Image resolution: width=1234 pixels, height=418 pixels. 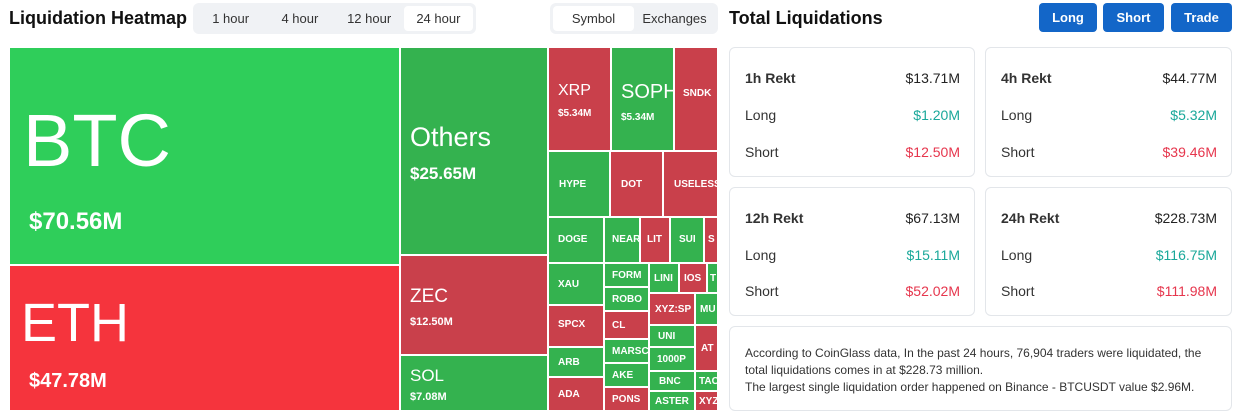 I want to click on total-liquidations-title: Total Liquidations, so click(x=806, y=18).